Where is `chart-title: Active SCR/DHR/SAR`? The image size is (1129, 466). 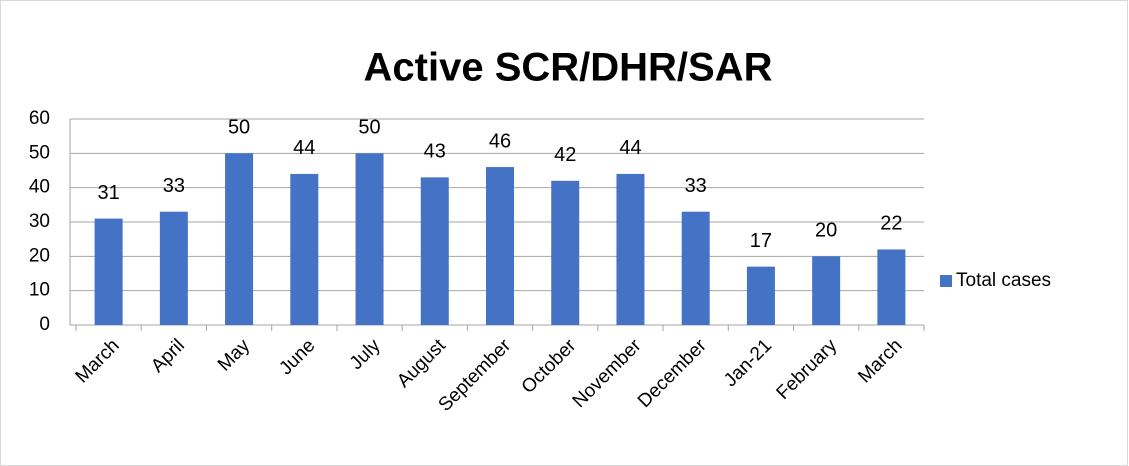 chart-title: Active SCR/DHR/SAR is located at coordinates (568, 68).